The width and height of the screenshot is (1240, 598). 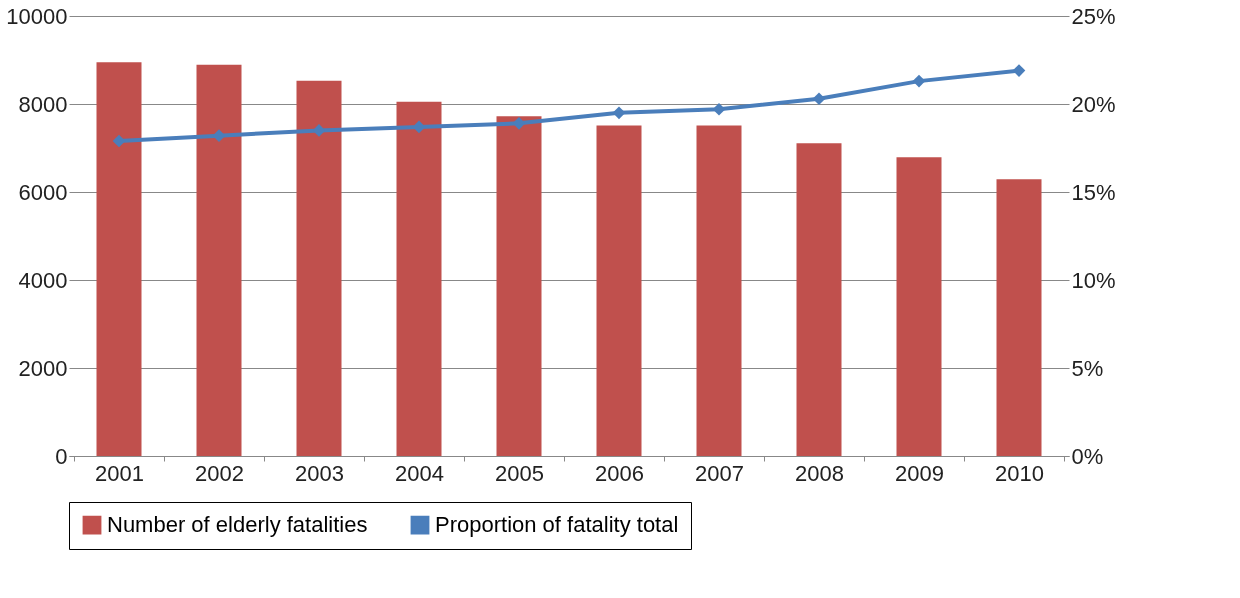 What do you see at coordinates (43, 104) in the screenshot?
I see `y-tick-label: 8000` at bounding box center [43, 104].